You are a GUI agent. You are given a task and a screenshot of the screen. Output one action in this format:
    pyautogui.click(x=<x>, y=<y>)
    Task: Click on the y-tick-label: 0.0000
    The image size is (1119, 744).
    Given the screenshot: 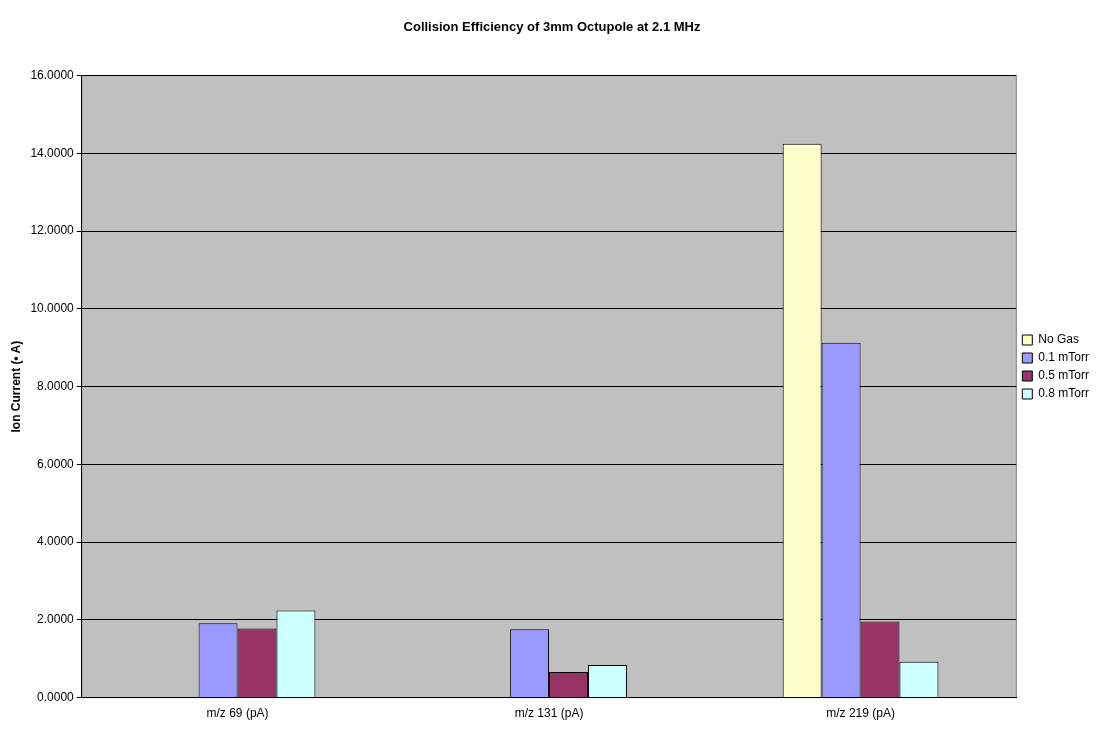 What is the action you would take?
    pyautogui.click(x=56, y=696)
    